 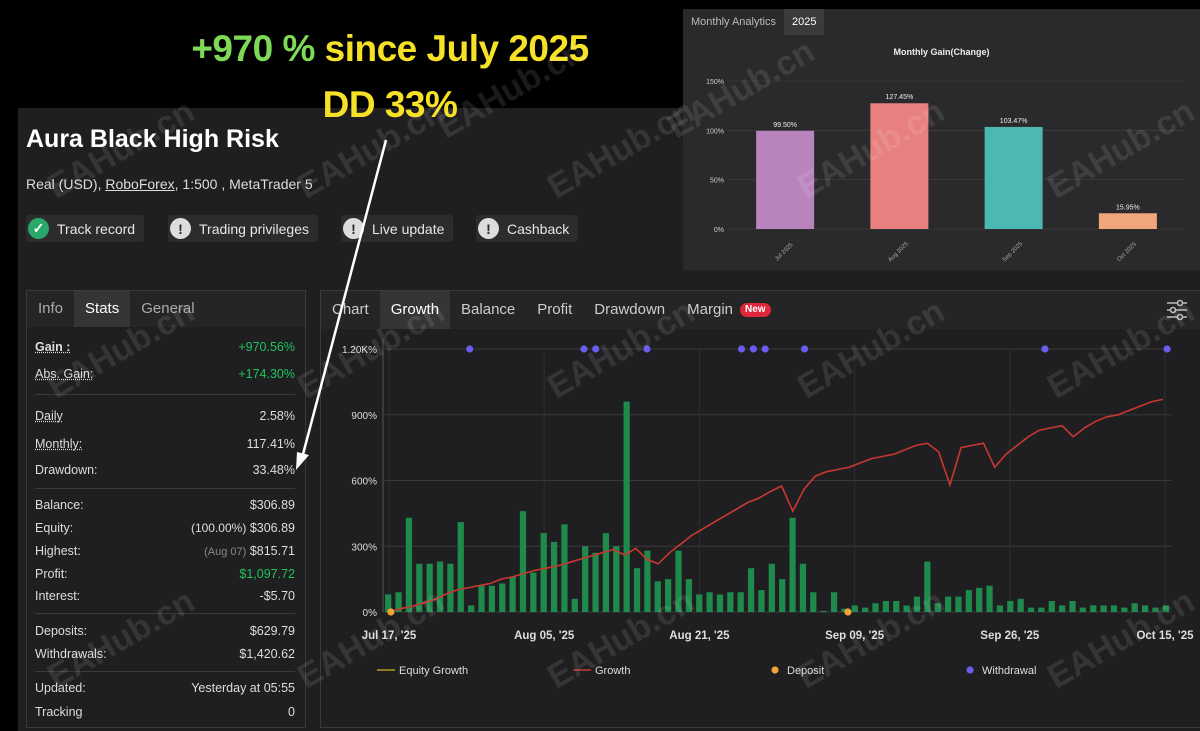 I want to click on tab-info: Info, so click(x=50, y=309).